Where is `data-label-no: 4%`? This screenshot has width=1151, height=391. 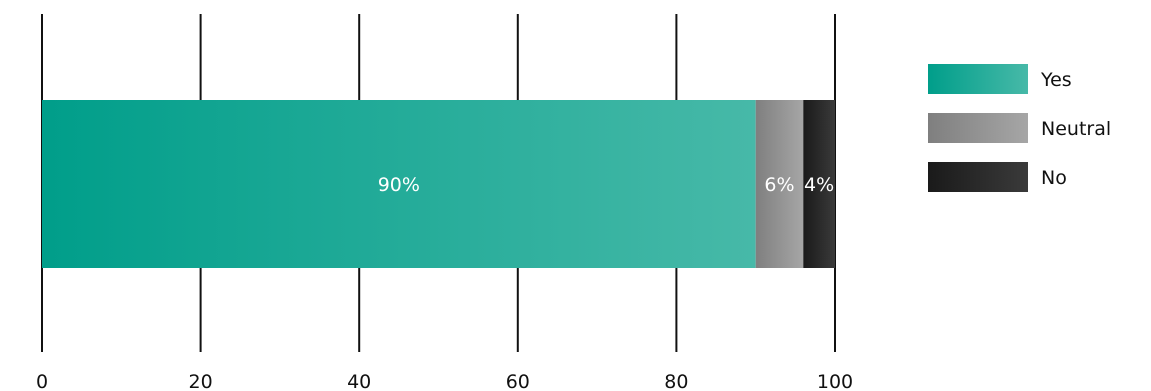 data-label-no: 4% is located at coordinates (819, 185).